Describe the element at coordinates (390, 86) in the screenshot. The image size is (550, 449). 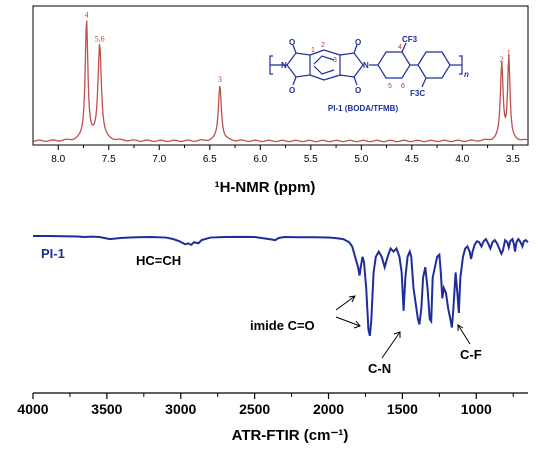
I see `structure-pos-5: 5` at that location.